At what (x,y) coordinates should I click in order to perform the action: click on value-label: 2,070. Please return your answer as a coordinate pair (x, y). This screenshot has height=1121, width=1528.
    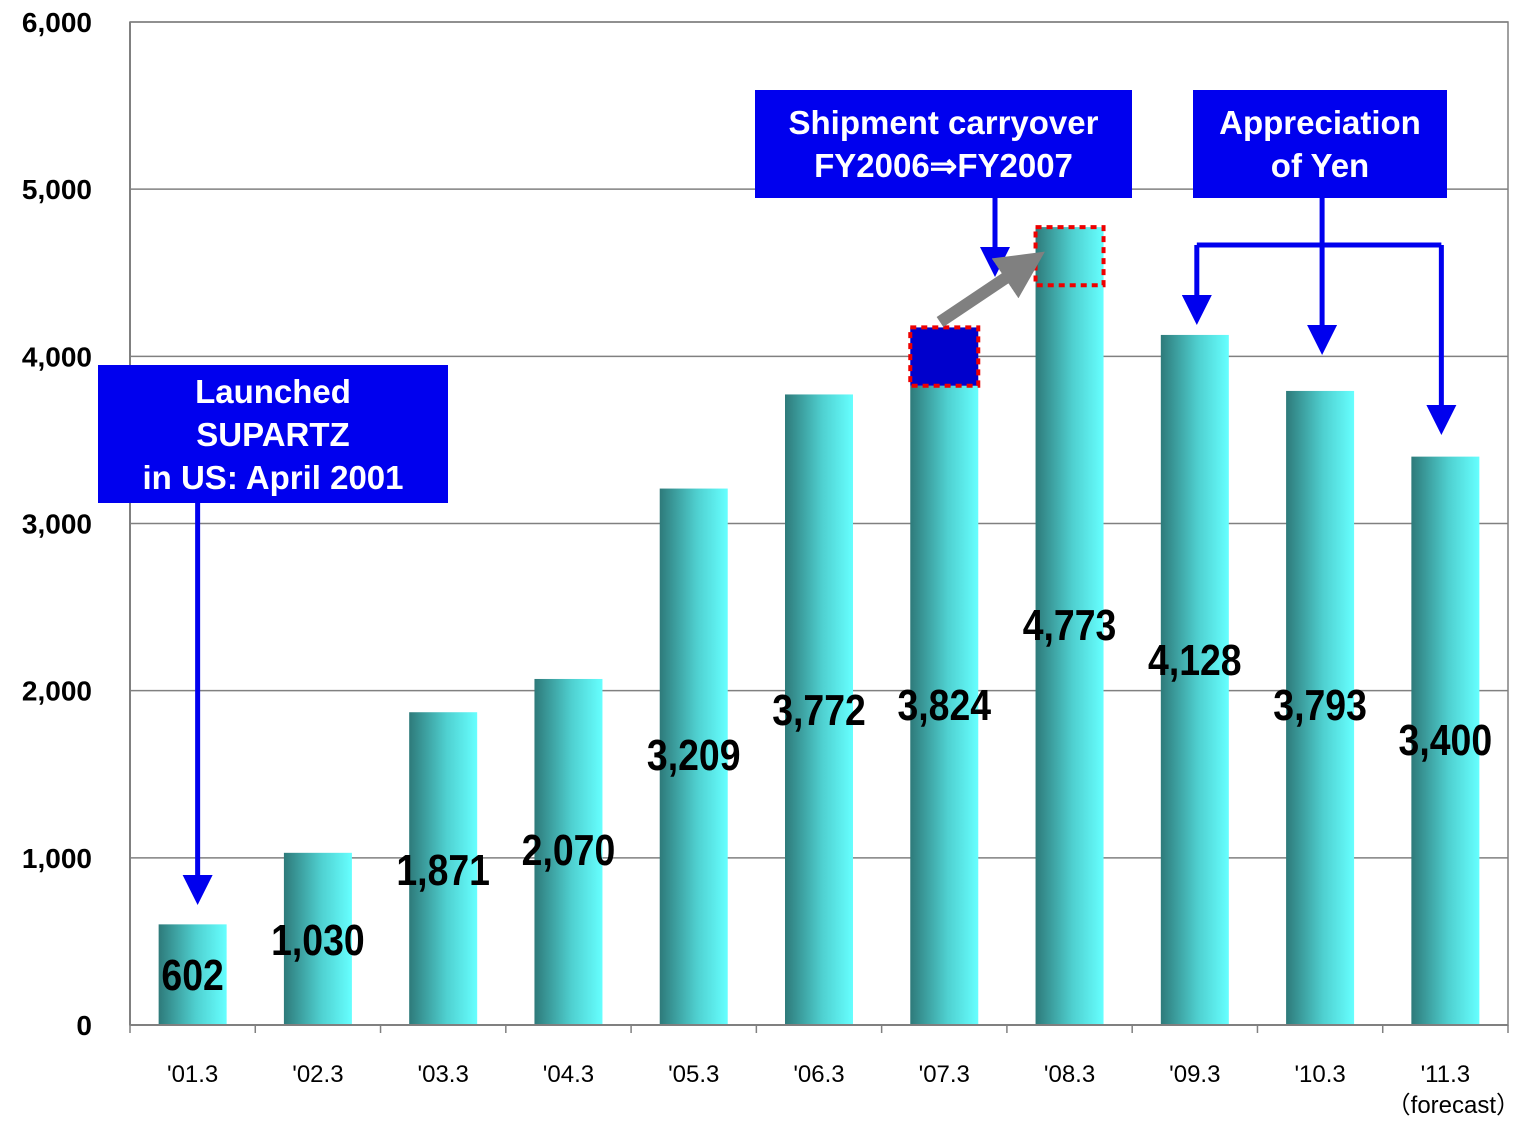
    Looking at the image, I should click on (569, 850).